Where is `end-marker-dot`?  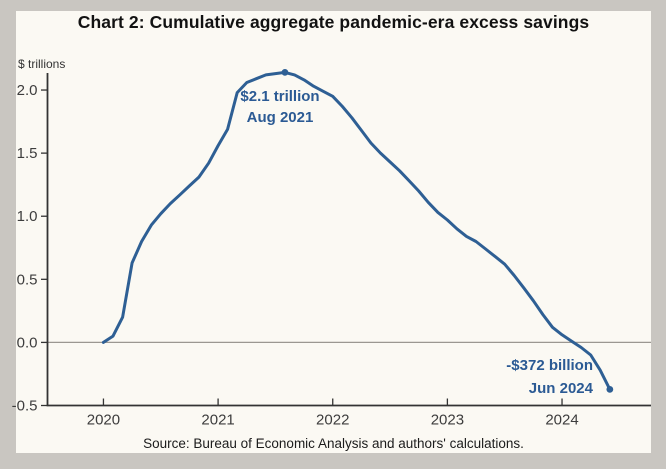 end-marker-dot is located at coordinates (610, 389).